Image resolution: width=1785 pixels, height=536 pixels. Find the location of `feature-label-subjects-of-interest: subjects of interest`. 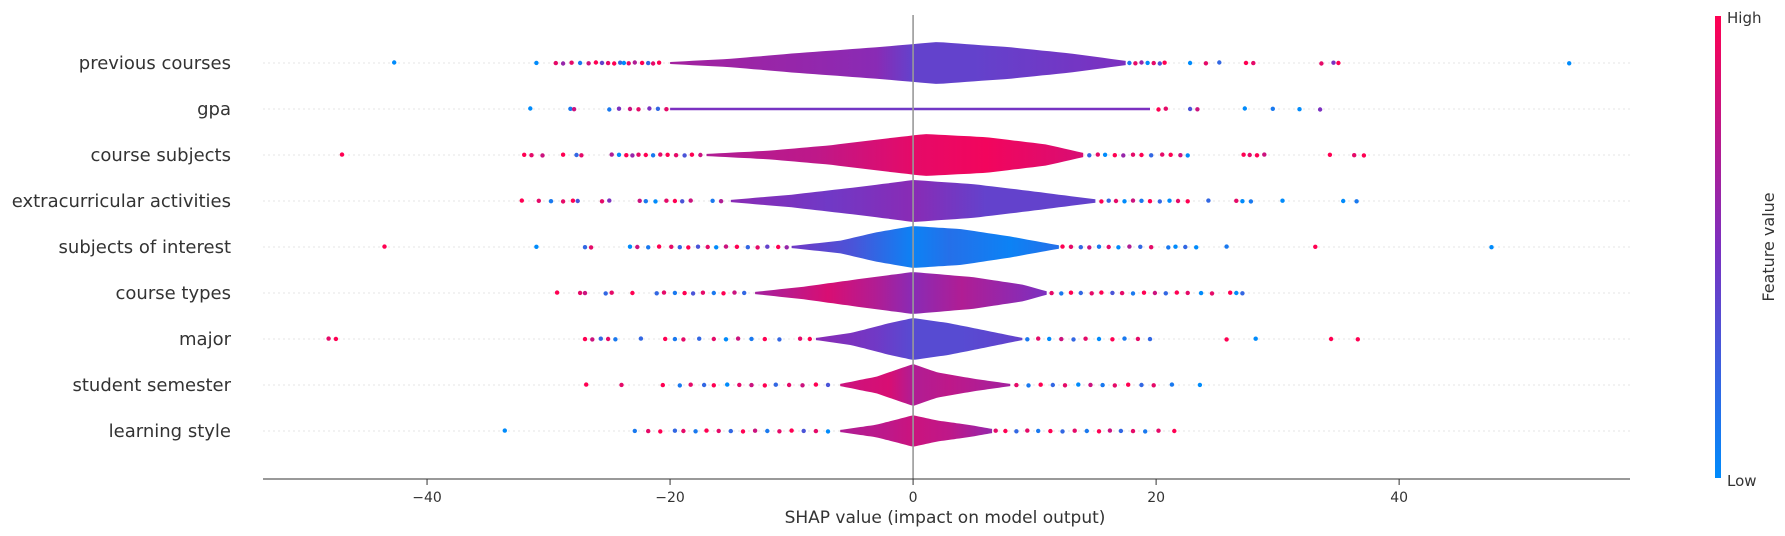

feature-label-subjects-of-interest: subjects of interest is located at coordinates (145, 247).